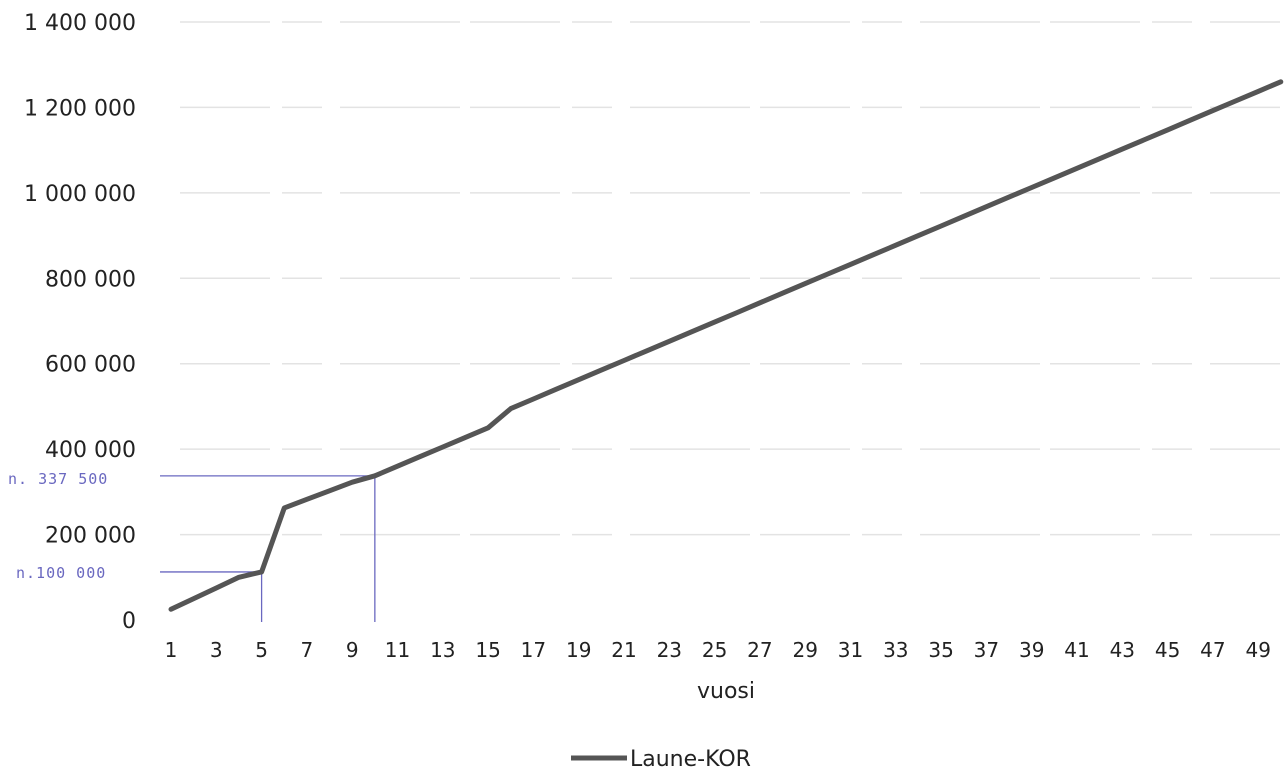  Describe the element at coordinates (192, 546) in the screenshot. I see `annotations: n. 337 500 n.100 000` at that location.